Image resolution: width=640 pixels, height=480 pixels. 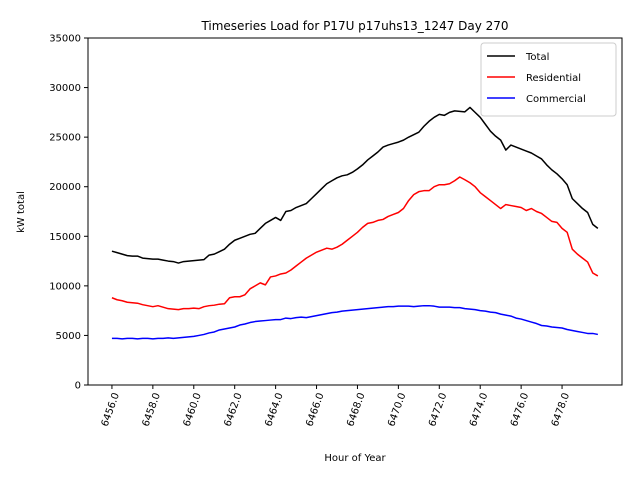 I want to click on x-axis-label: Hour of Year, so click(x=355, y=458).